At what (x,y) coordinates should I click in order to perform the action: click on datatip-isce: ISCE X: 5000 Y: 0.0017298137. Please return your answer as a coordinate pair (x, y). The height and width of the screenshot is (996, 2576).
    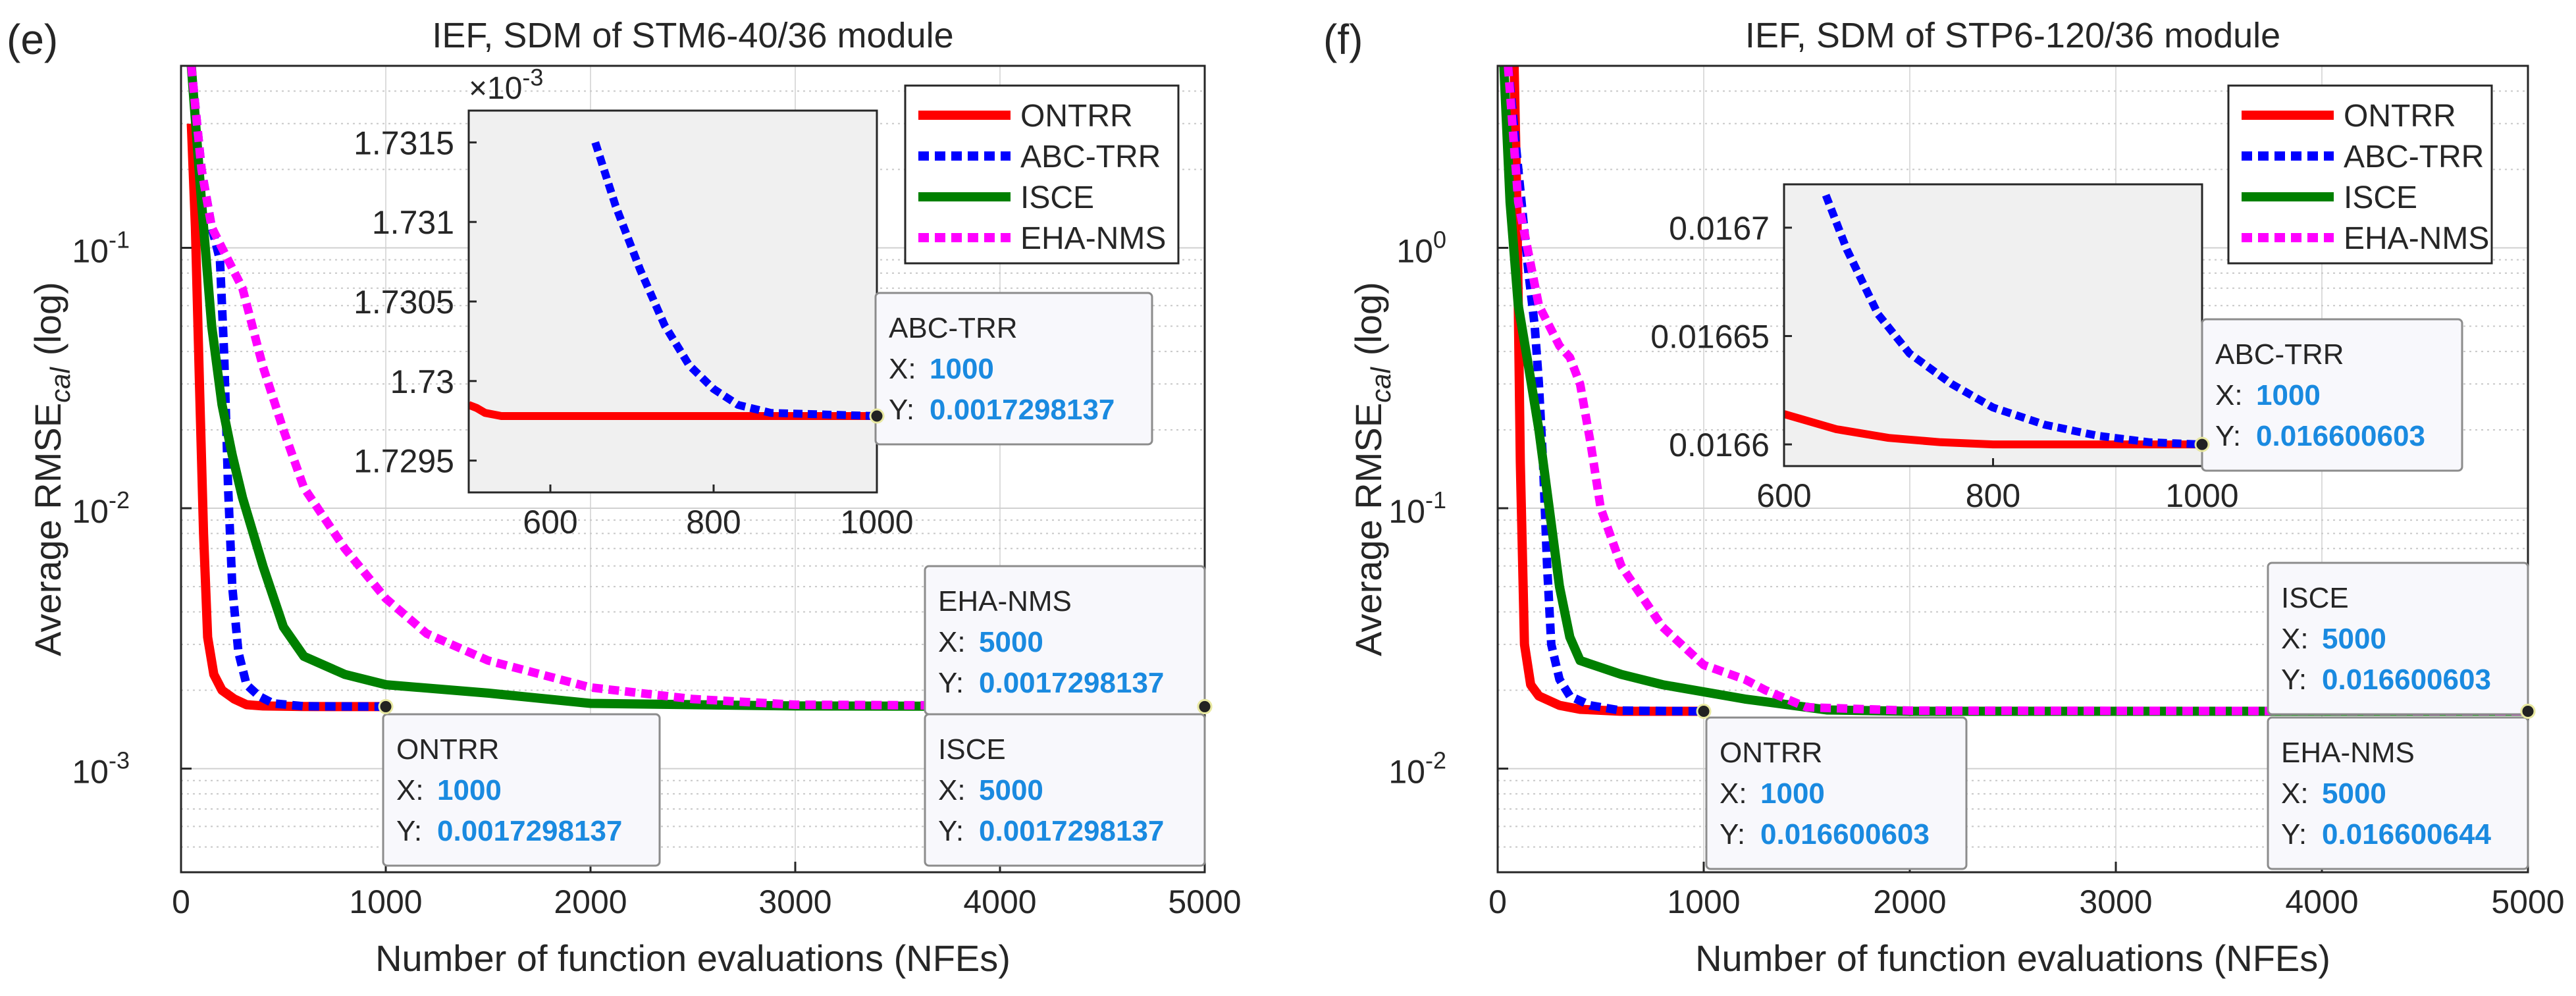
    Looking at the image, I should click on (1068, 782).